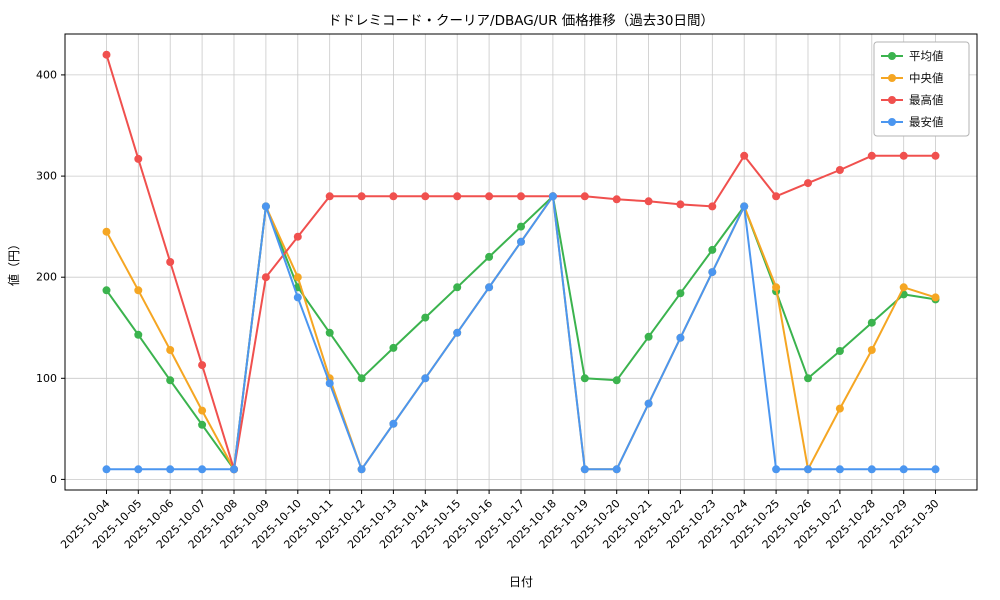  What do you see at coordinates (892, 78) in the screenshot?
I see `legend-marker-dot-median` at bounding box center [892, 78].